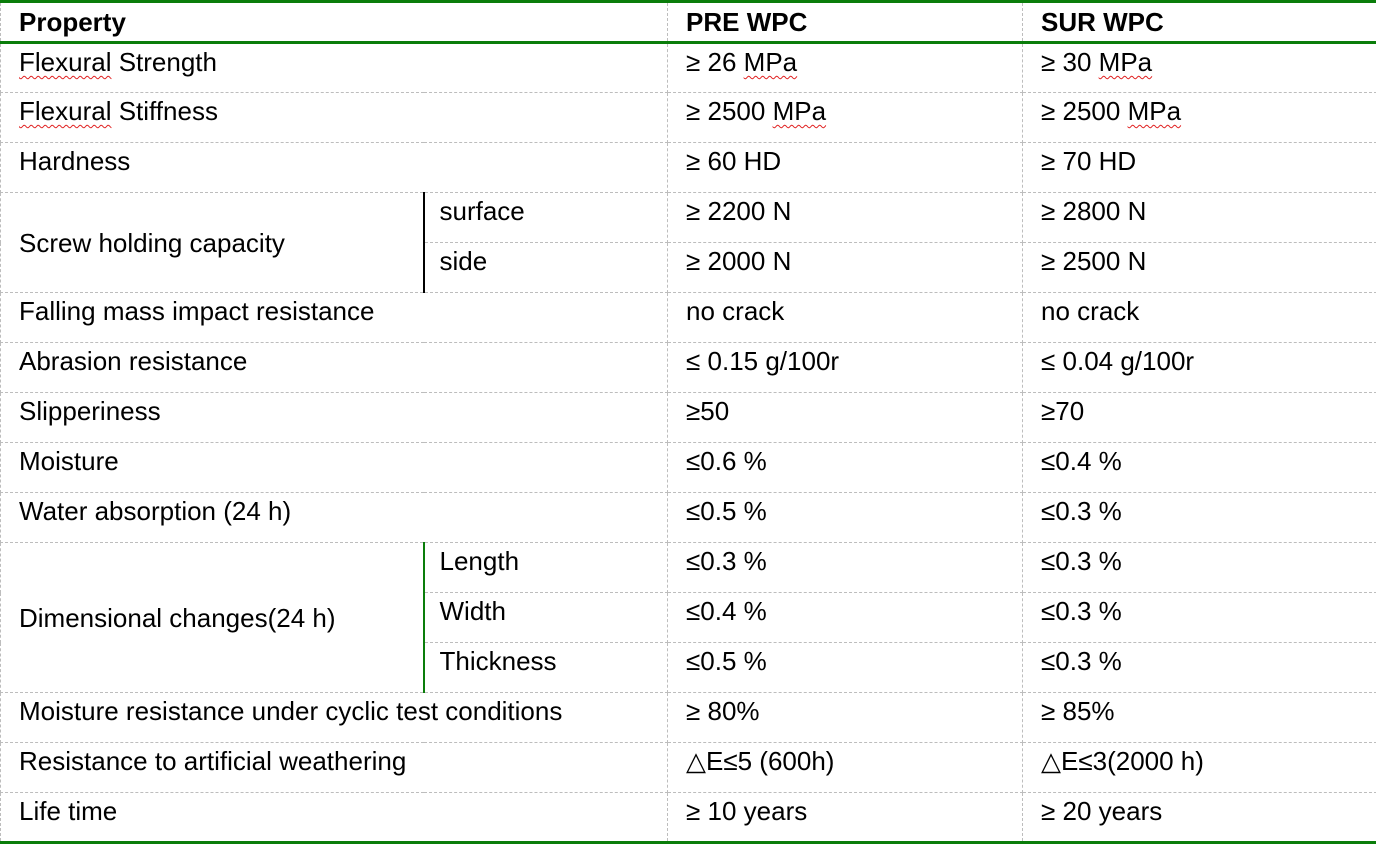 This screenshot has height=864, width=1376. Describe the element at coordinates (845, 767) in the screenshot. I see `pre-value: △E≤5 (600h)` at that location.